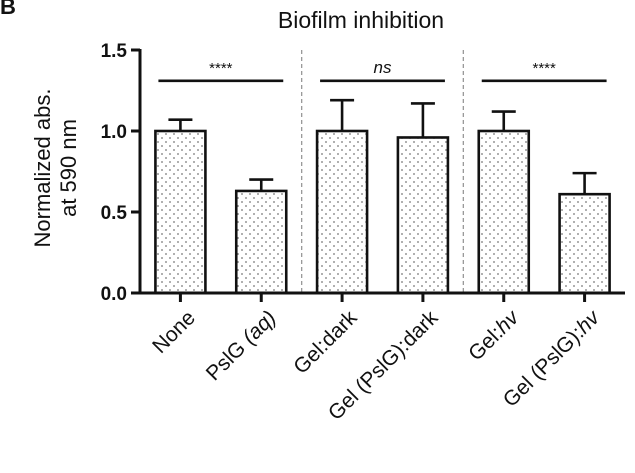 The image size is (635, 473). What do you see at coordinates (68, 168) in the screenshot?
I see `y-axis-label-line-2: at 590 nm` at bounding box center [68, 168].